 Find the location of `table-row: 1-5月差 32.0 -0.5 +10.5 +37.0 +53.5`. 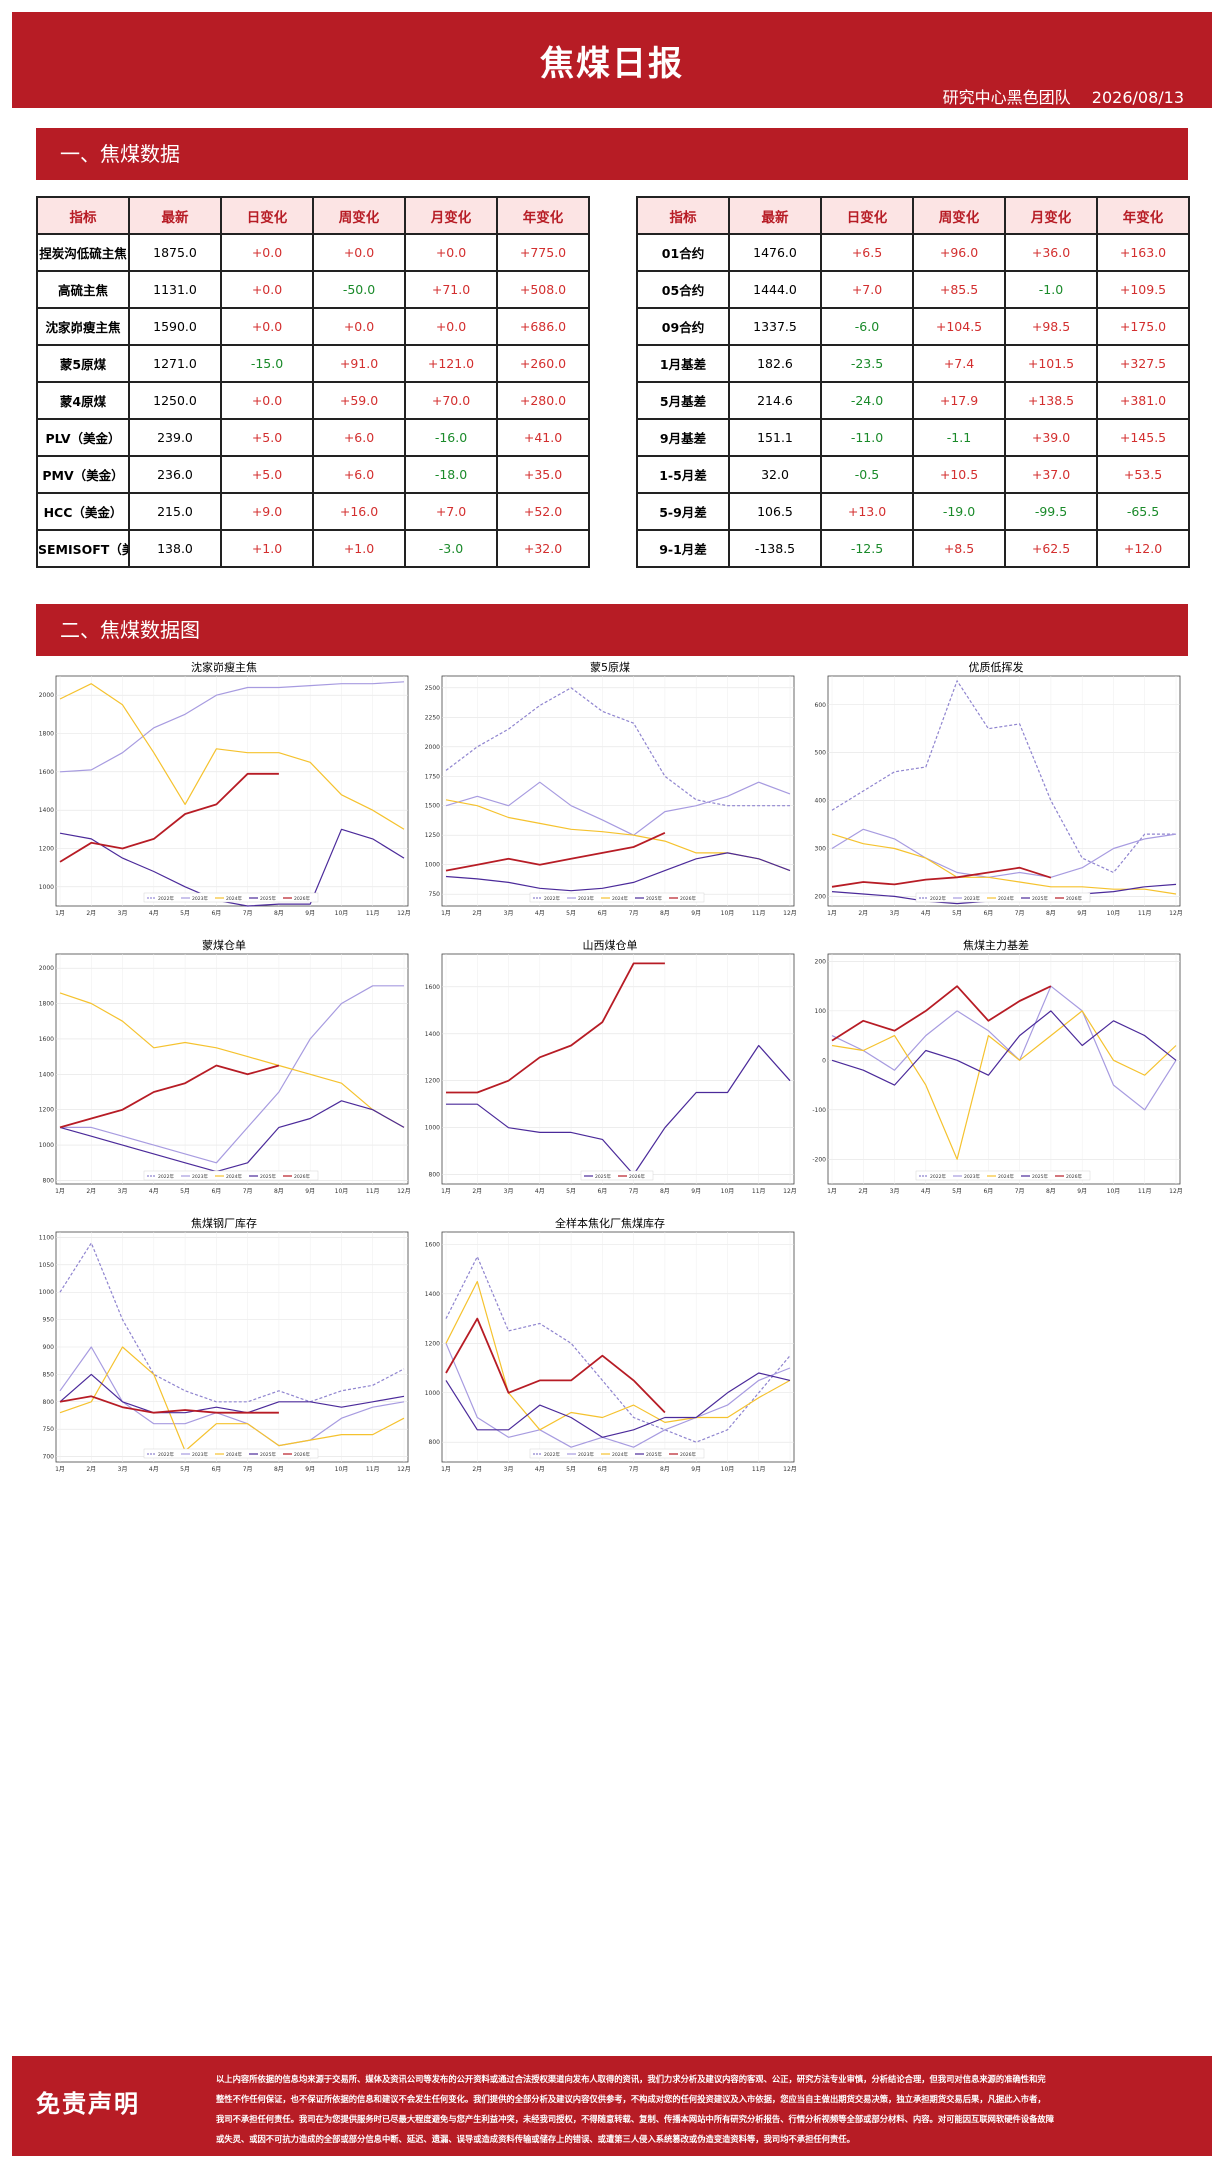

table-row: 1-5月差 32.0 -0.5 +10.5 +37.0 +53.5 is located at coordinates (913, 474).